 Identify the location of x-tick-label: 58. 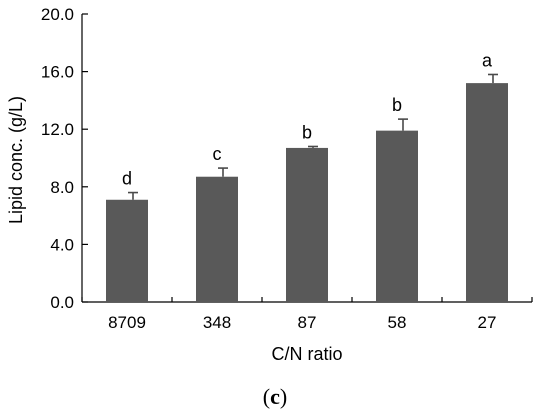
(397, 322).